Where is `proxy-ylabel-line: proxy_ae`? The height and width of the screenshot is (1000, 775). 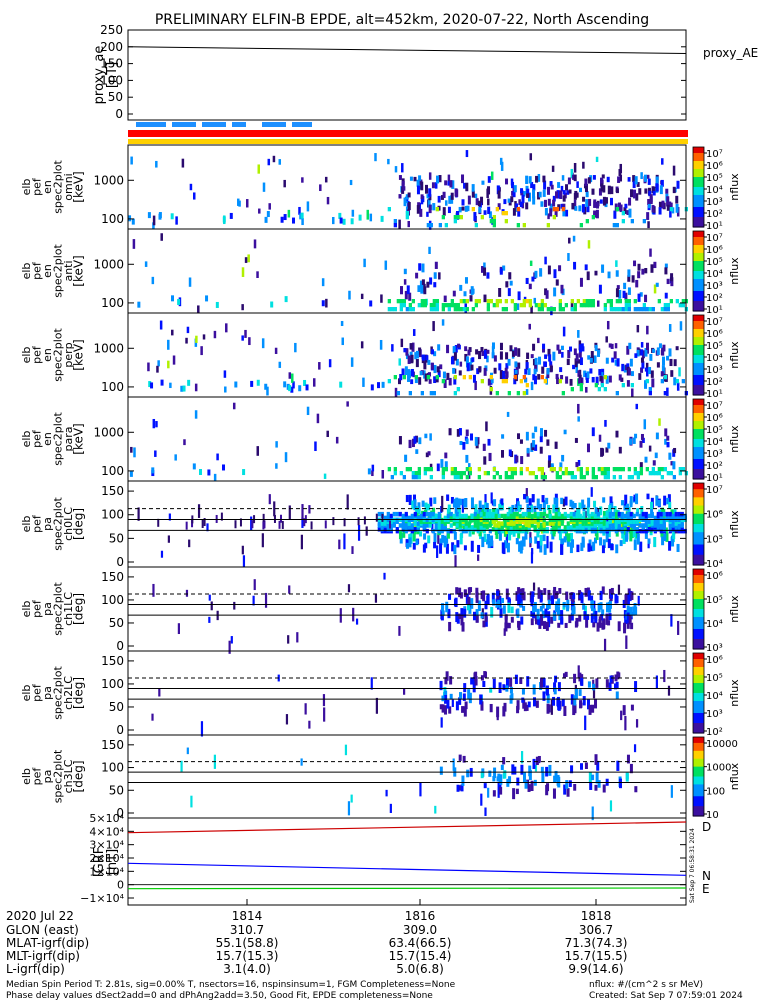 proxy-ylabel-line: proxy_ae is located at coordinates (99, 75).